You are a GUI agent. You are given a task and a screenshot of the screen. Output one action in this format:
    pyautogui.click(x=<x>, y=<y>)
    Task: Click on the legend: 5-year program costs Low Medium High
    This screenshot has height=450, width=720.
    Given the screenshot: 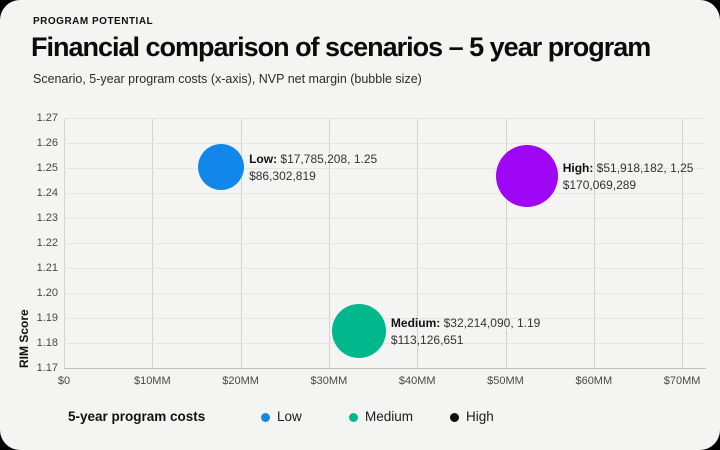 What is the action you would take?
    pyautogui.click(x=360, y=417)
    